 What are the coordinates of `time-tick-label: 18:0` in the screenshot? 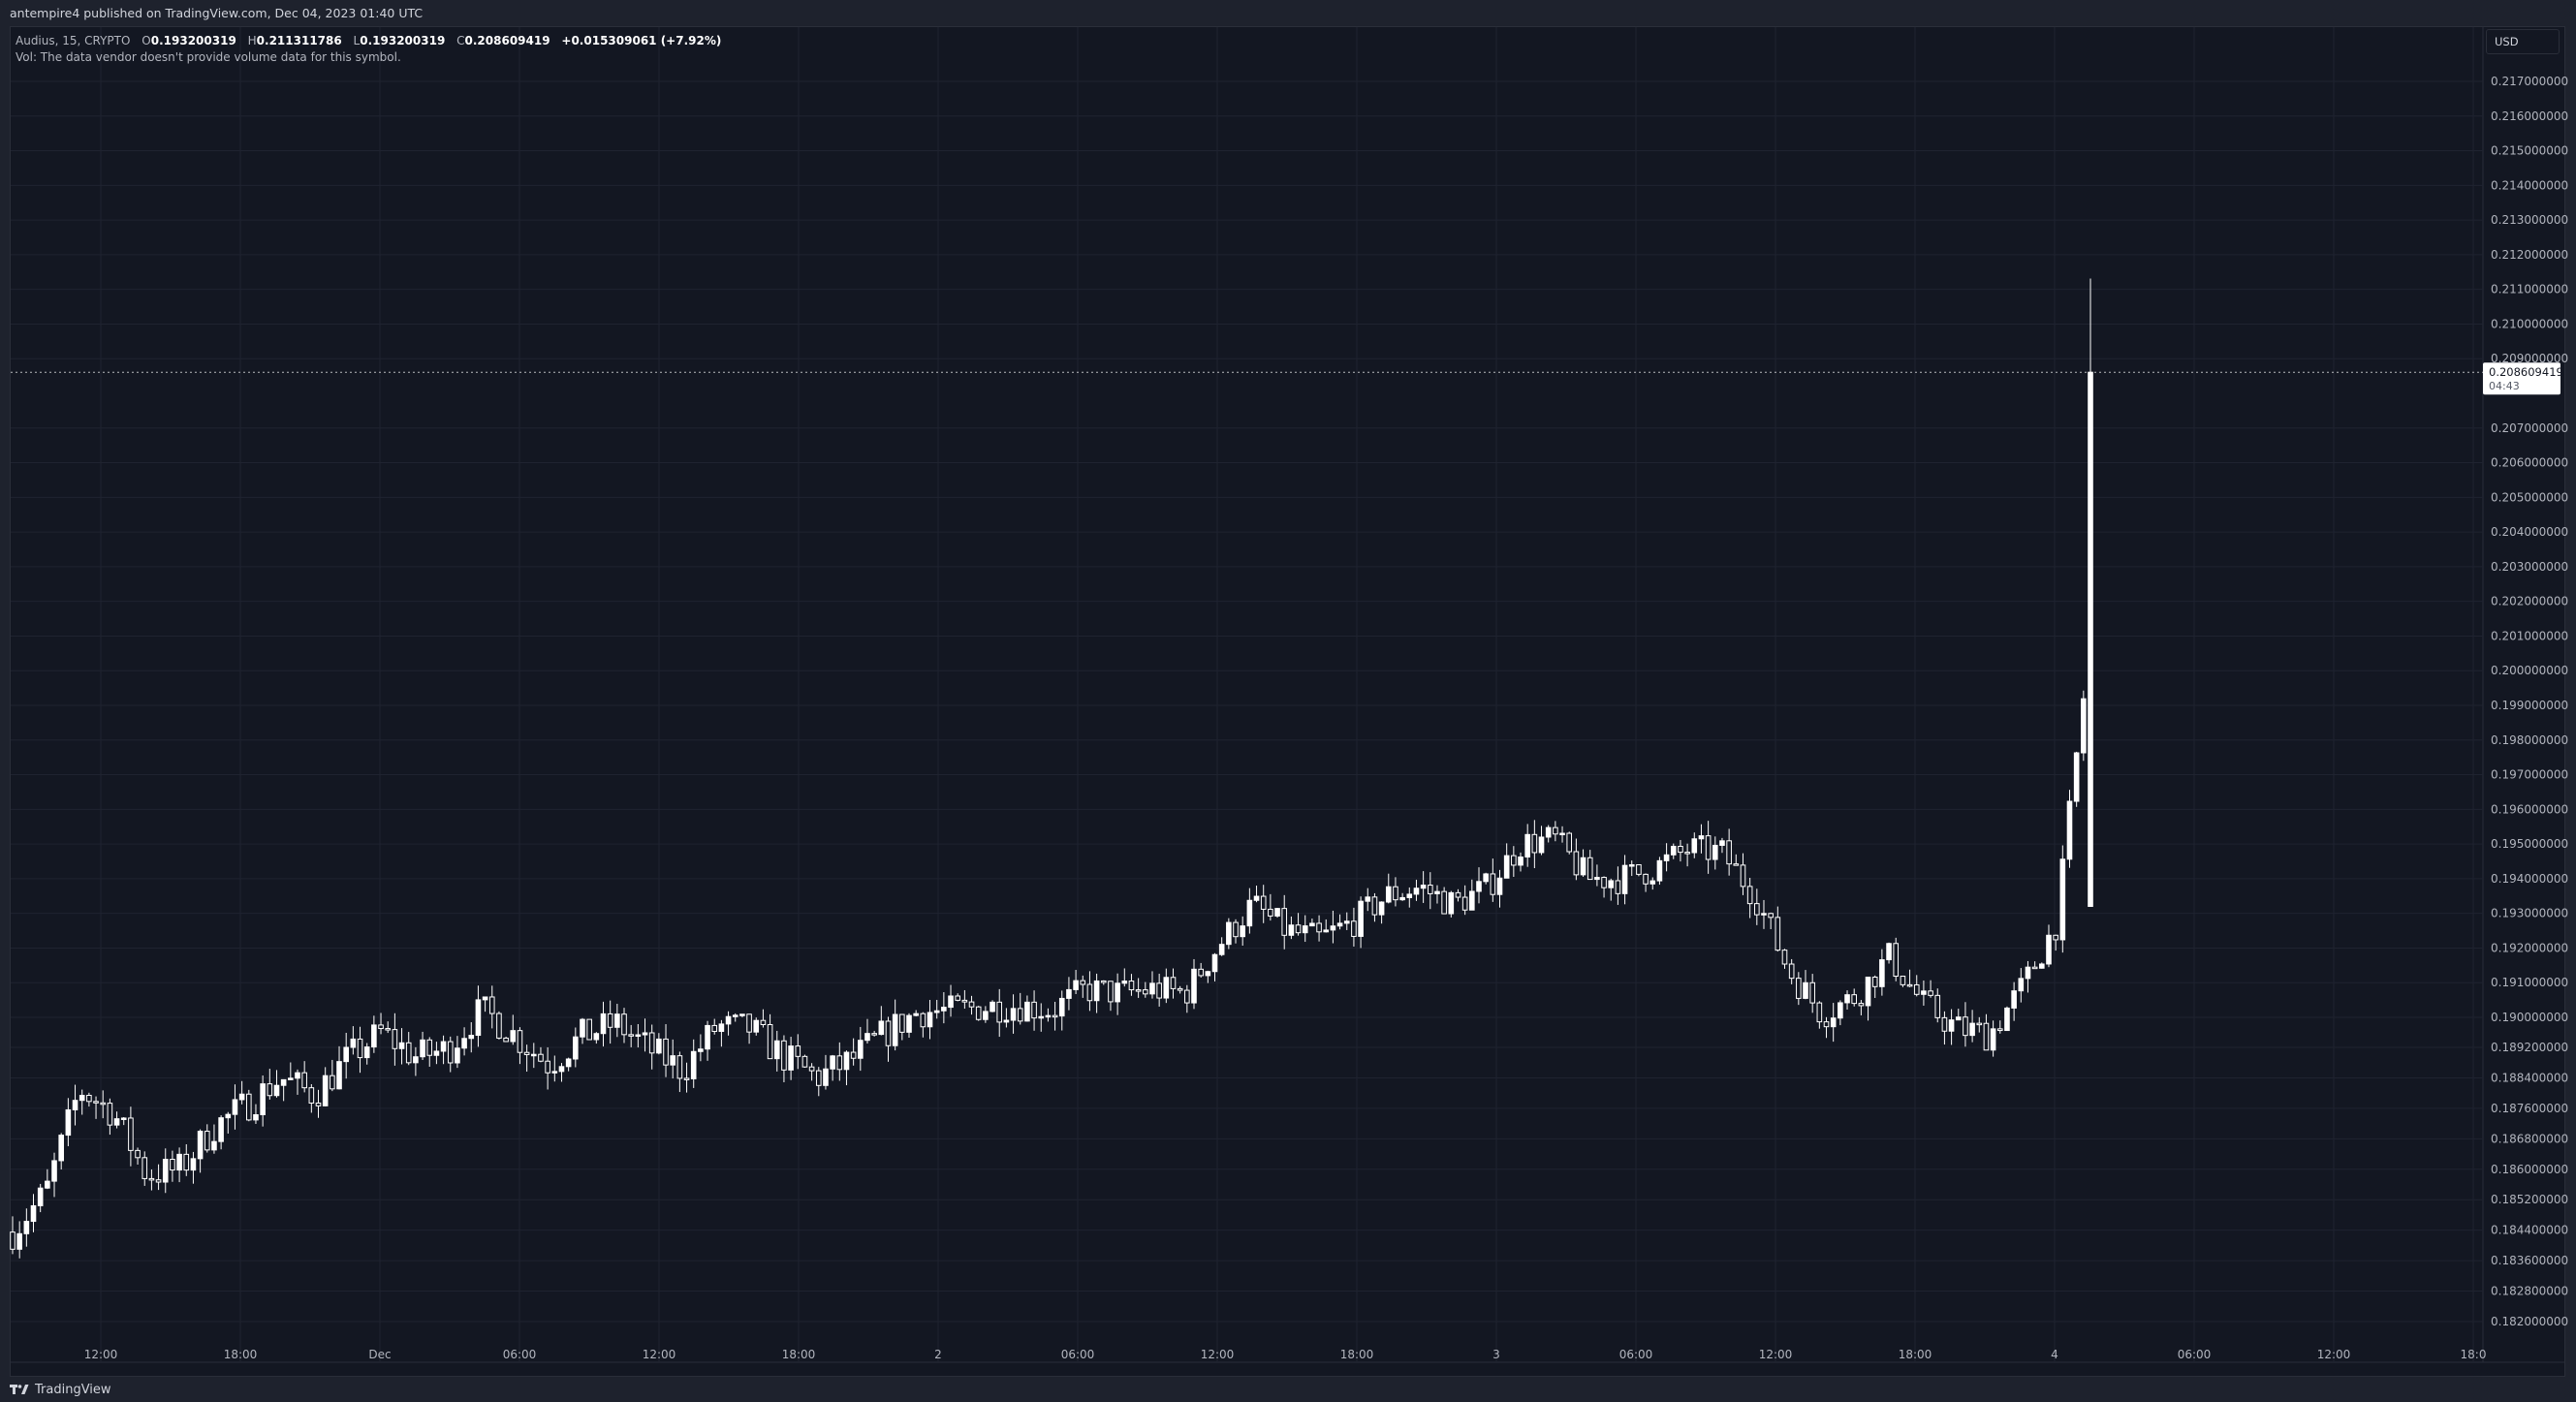 It's located at (2474, 1354).